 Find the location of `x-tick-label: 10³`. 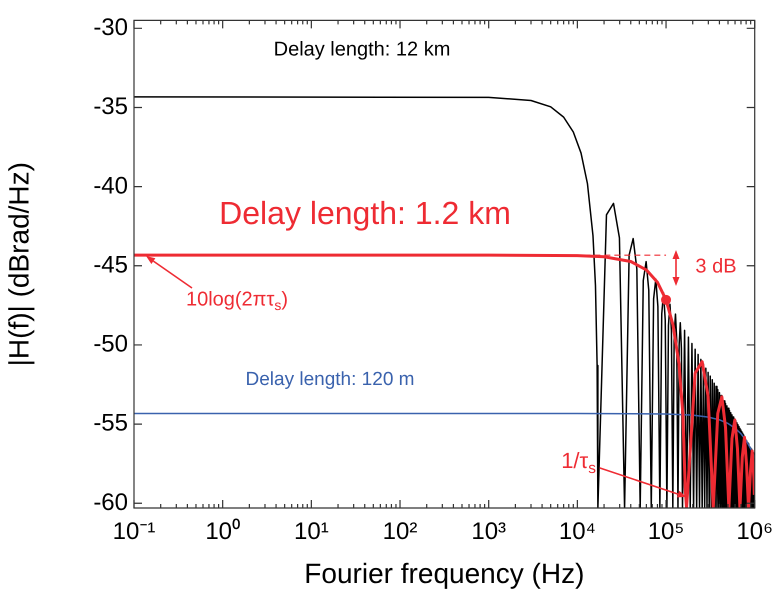

x-tick-label: 10³ is located at coordinates (488, 532).